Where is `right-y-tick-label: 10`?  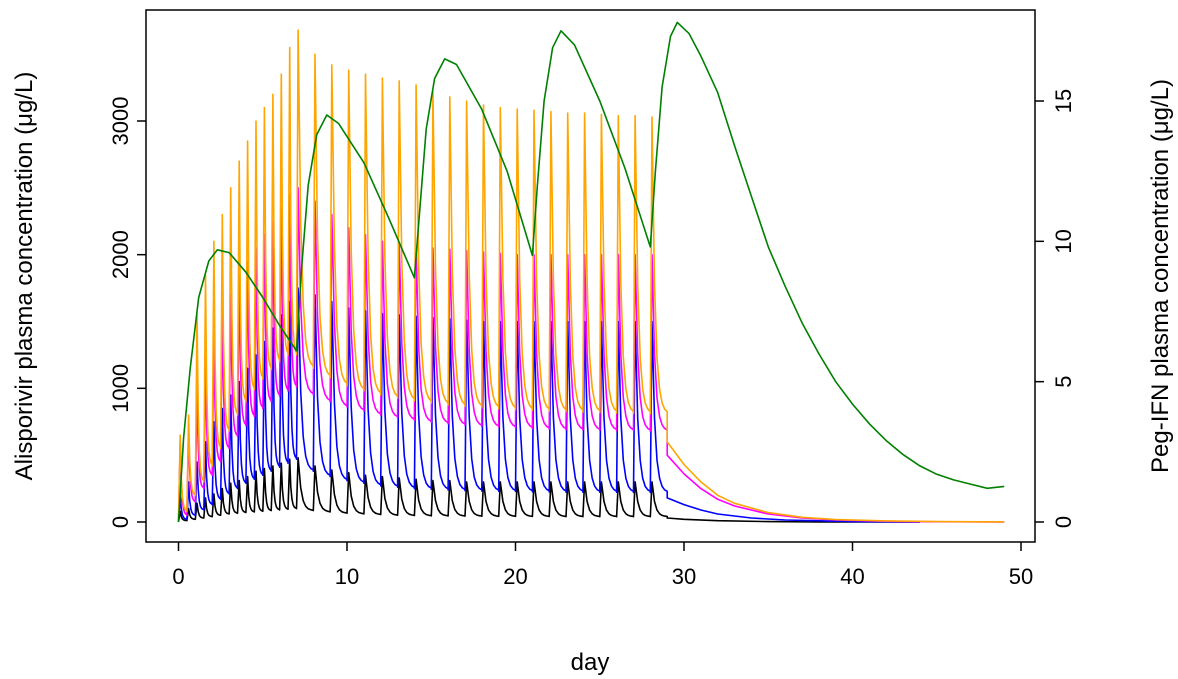 right-y-tick-label: 10 is located at coordinates (1063, 241).